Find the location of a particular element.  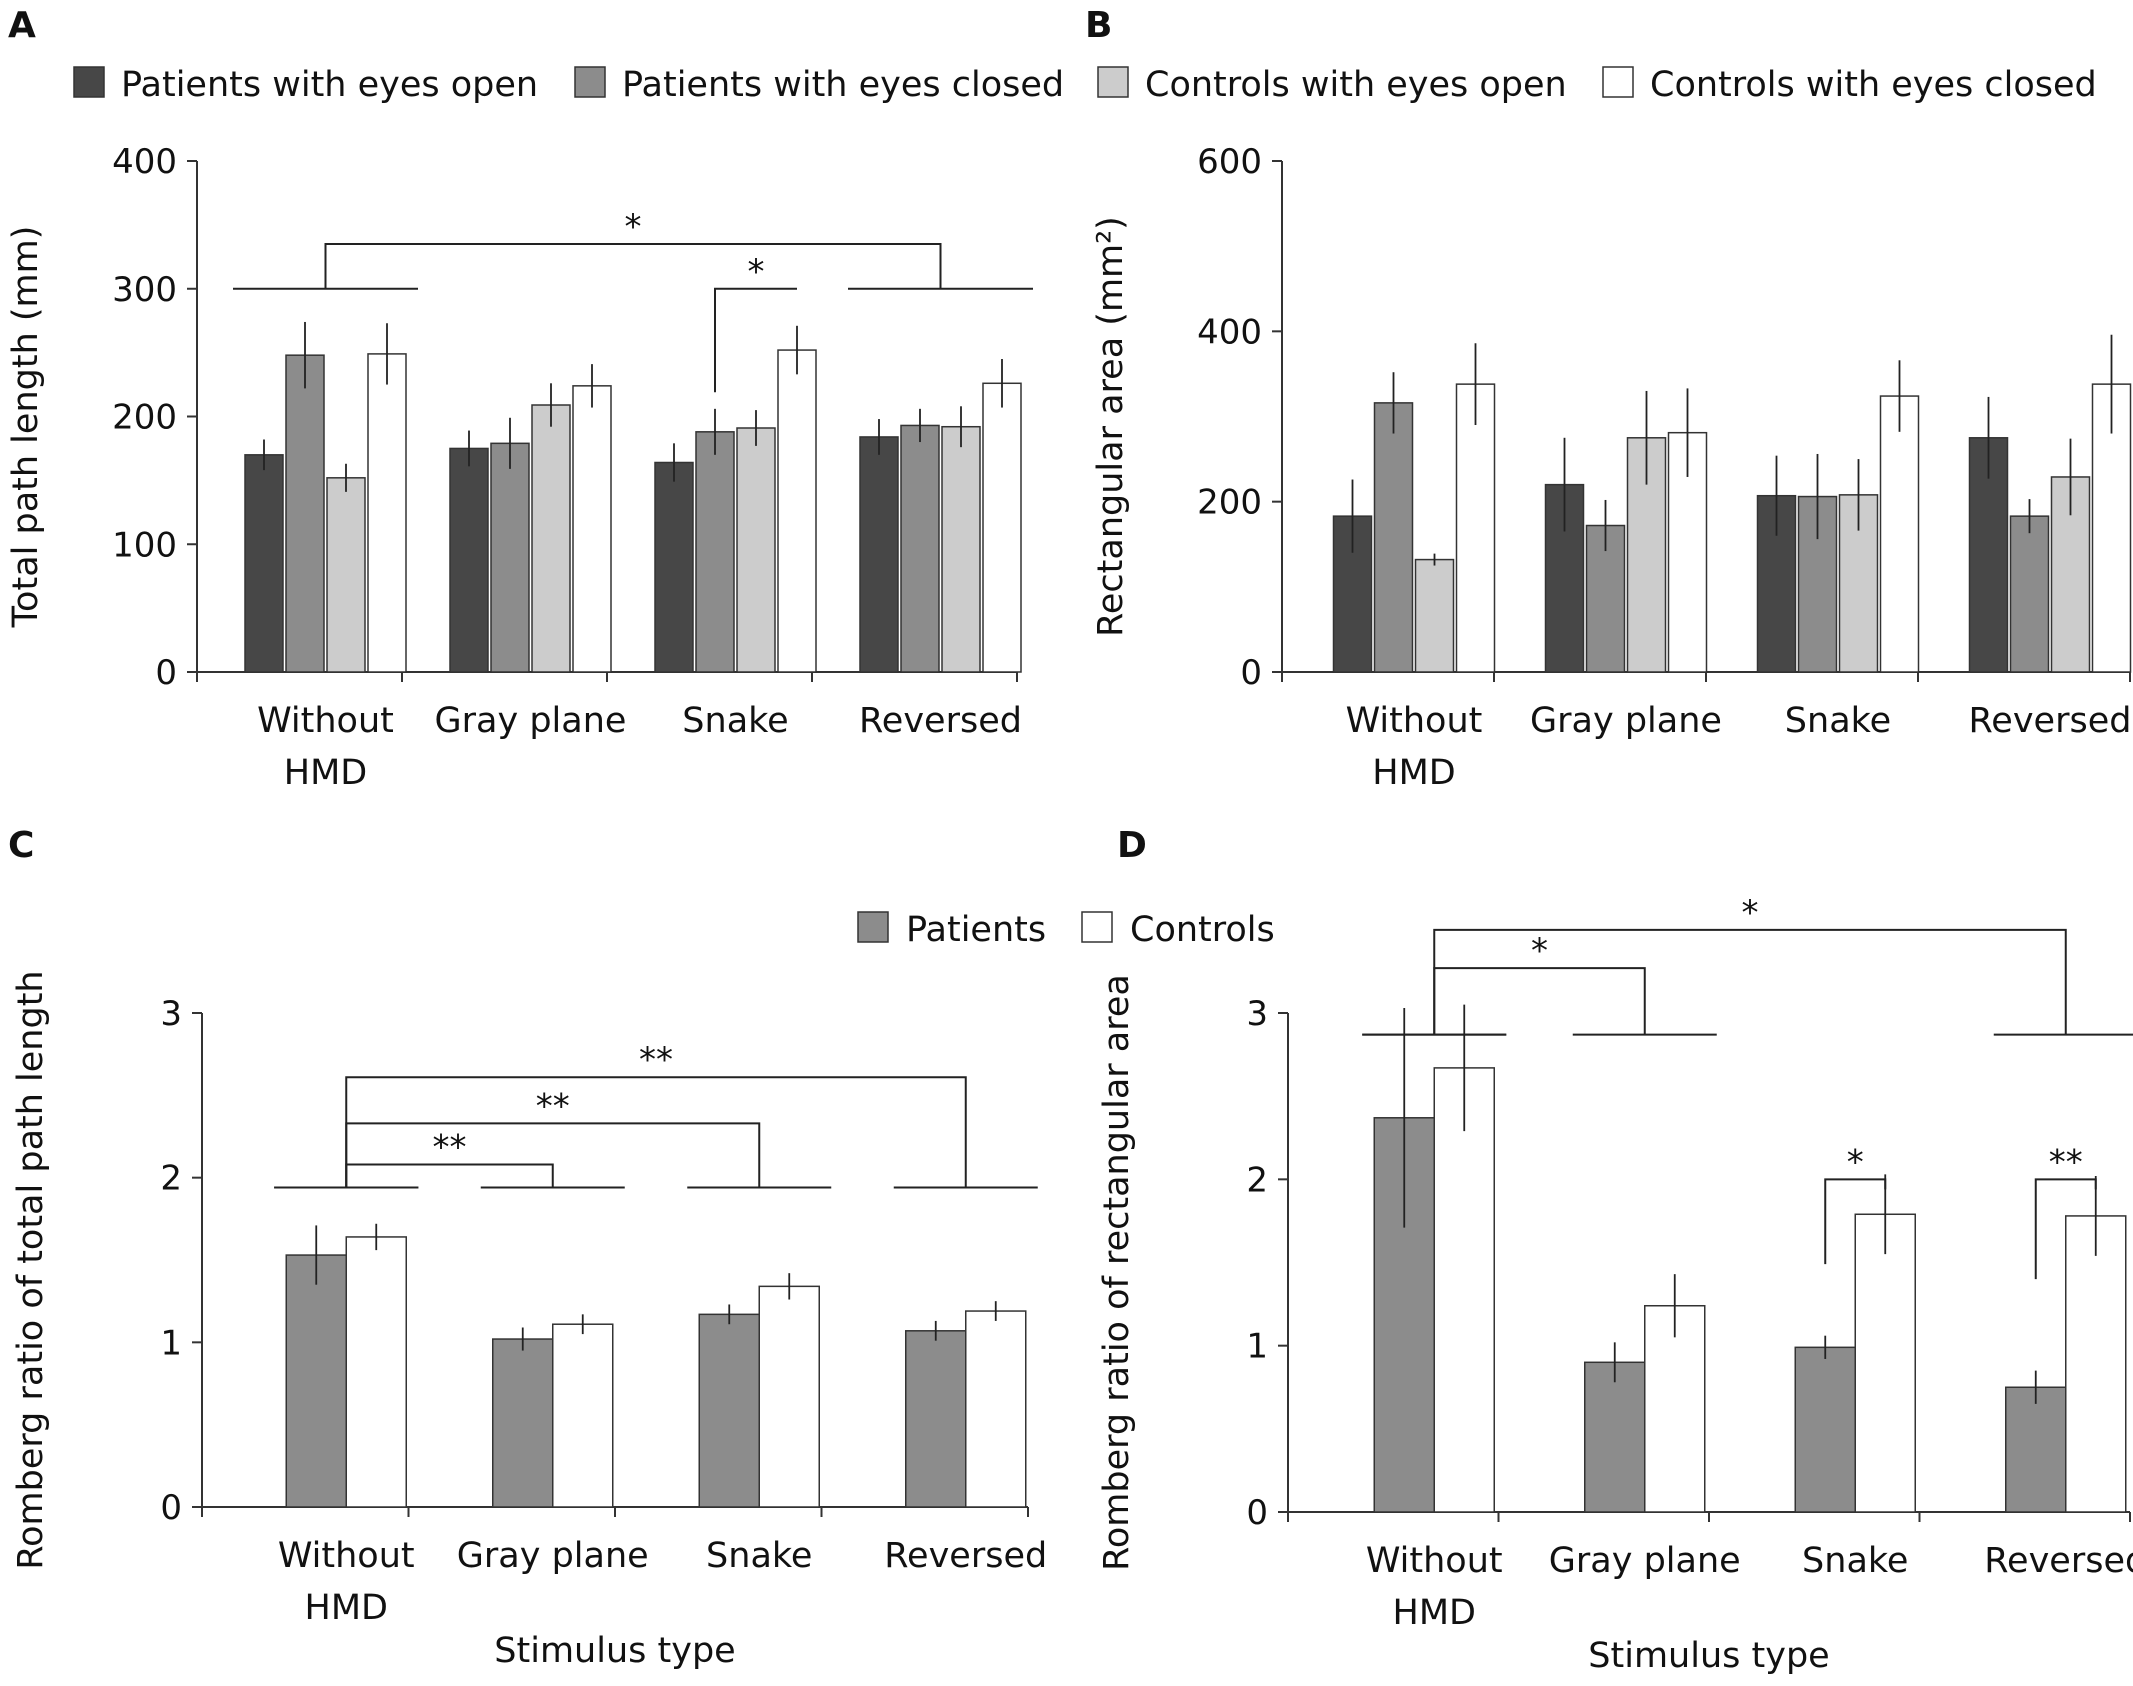

bar-a-s0-g0 is located at coordinates (264, 563).